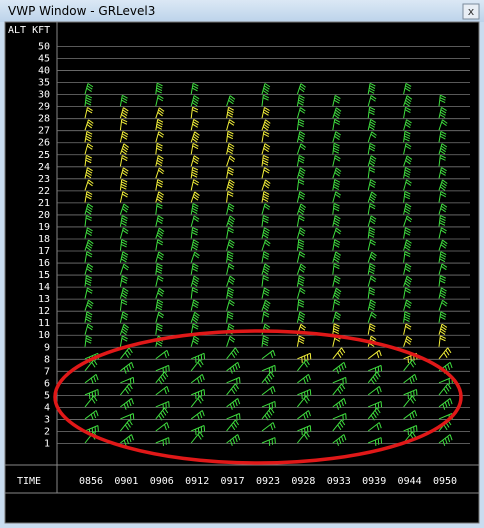 Image resolution: width=484 pixels, height=528 pixels. I want to click on altitude-label: 30, so click(44, 95).